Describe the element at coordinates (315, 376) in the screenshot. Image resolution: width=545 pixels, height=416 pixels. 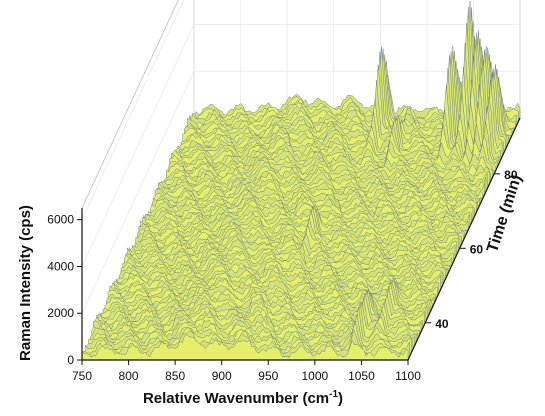
I see `x-tick-label: 1000` at that location.